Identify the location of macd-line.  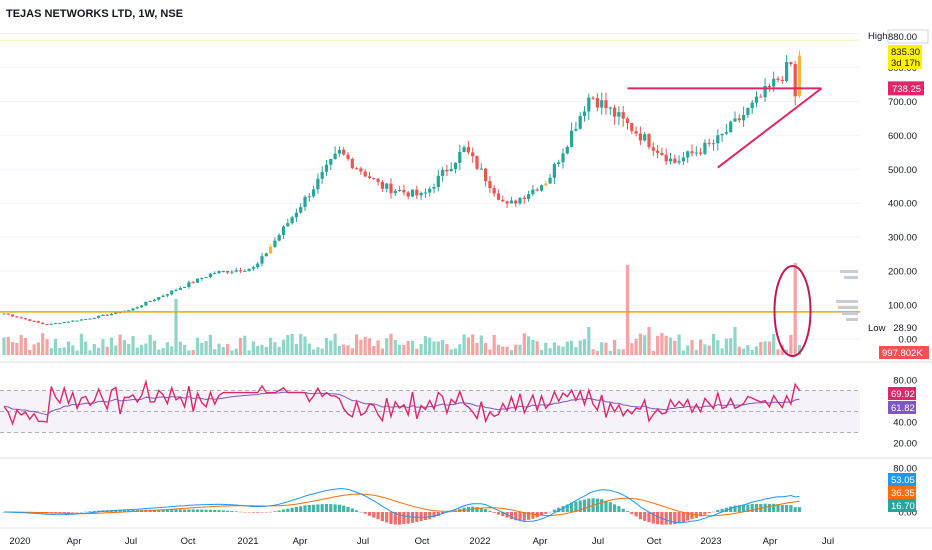
(401, 506).